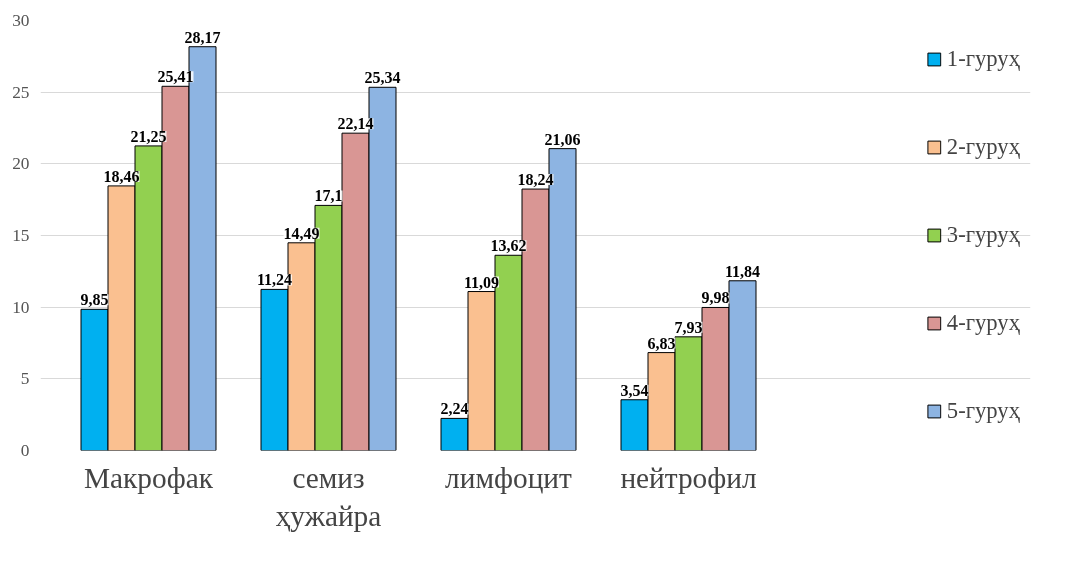 The height and width of the screenshot is (575, 1073). Describe the element at coordinates (21, 92) in the screenshot. I see `y-tick-label: 25` at that location.